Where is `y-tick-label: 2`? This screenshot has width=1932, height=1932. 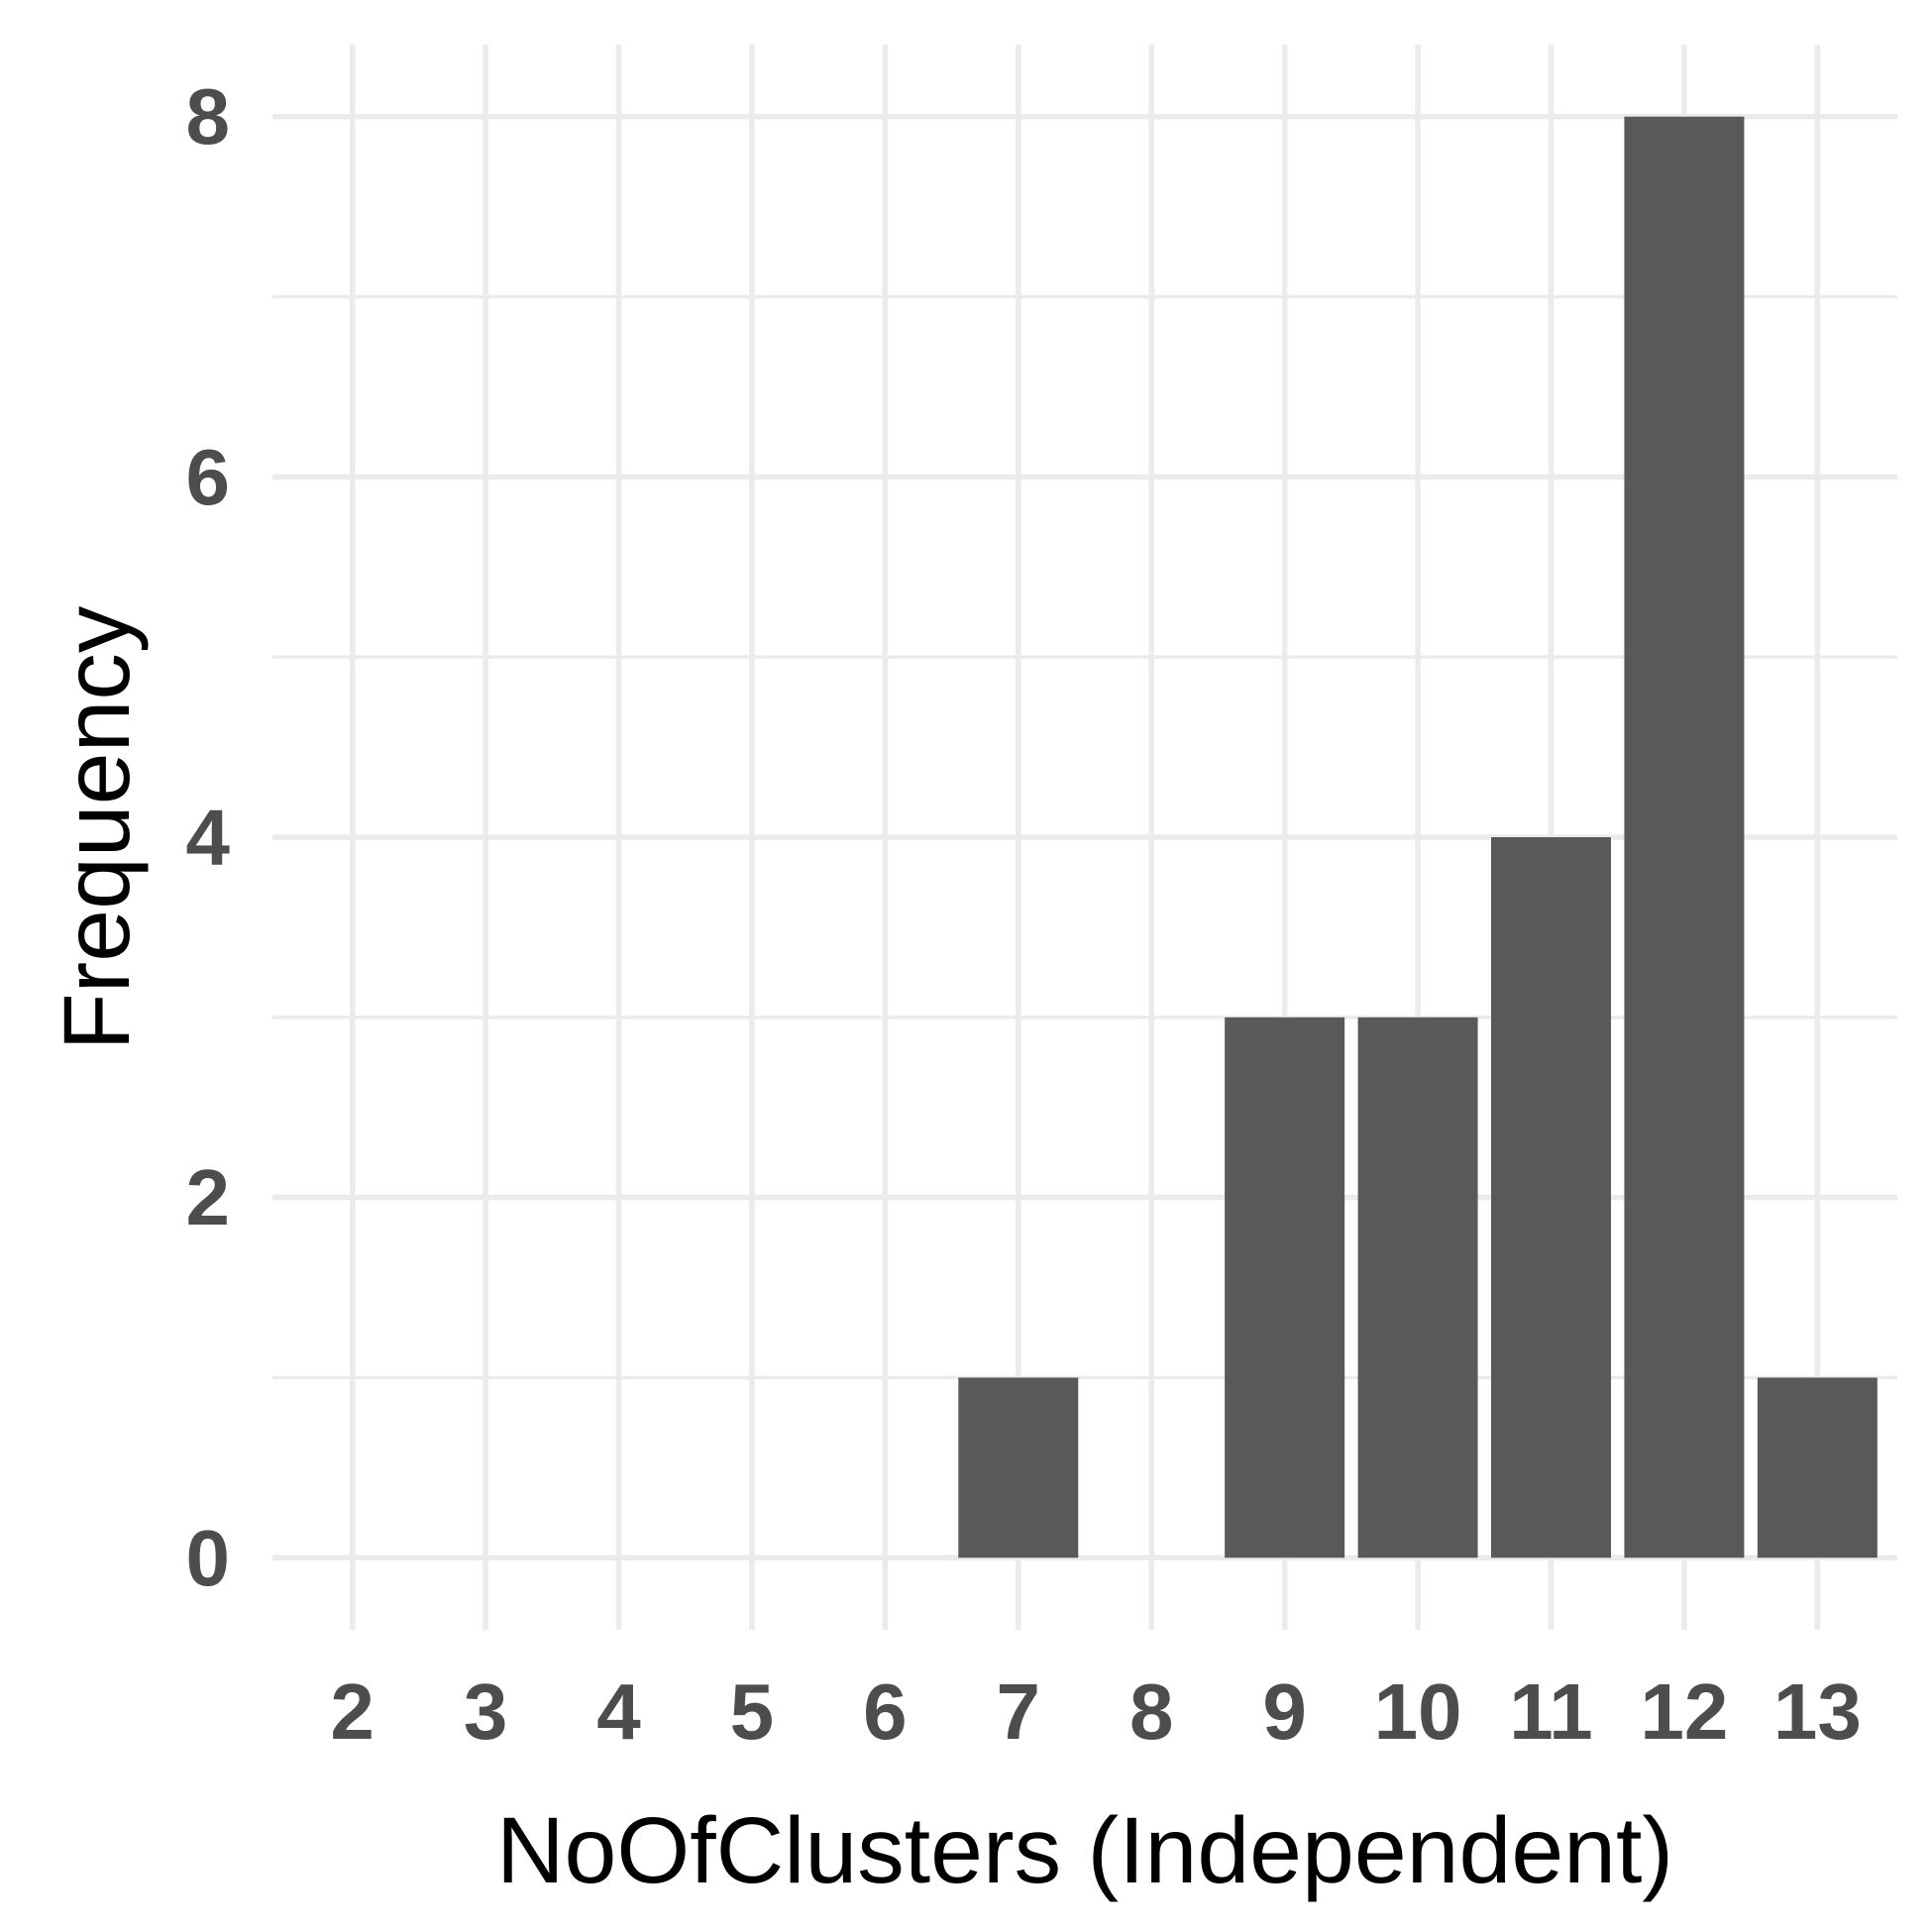 y-tick-label: 2 is located at coordinates (208, 1197).